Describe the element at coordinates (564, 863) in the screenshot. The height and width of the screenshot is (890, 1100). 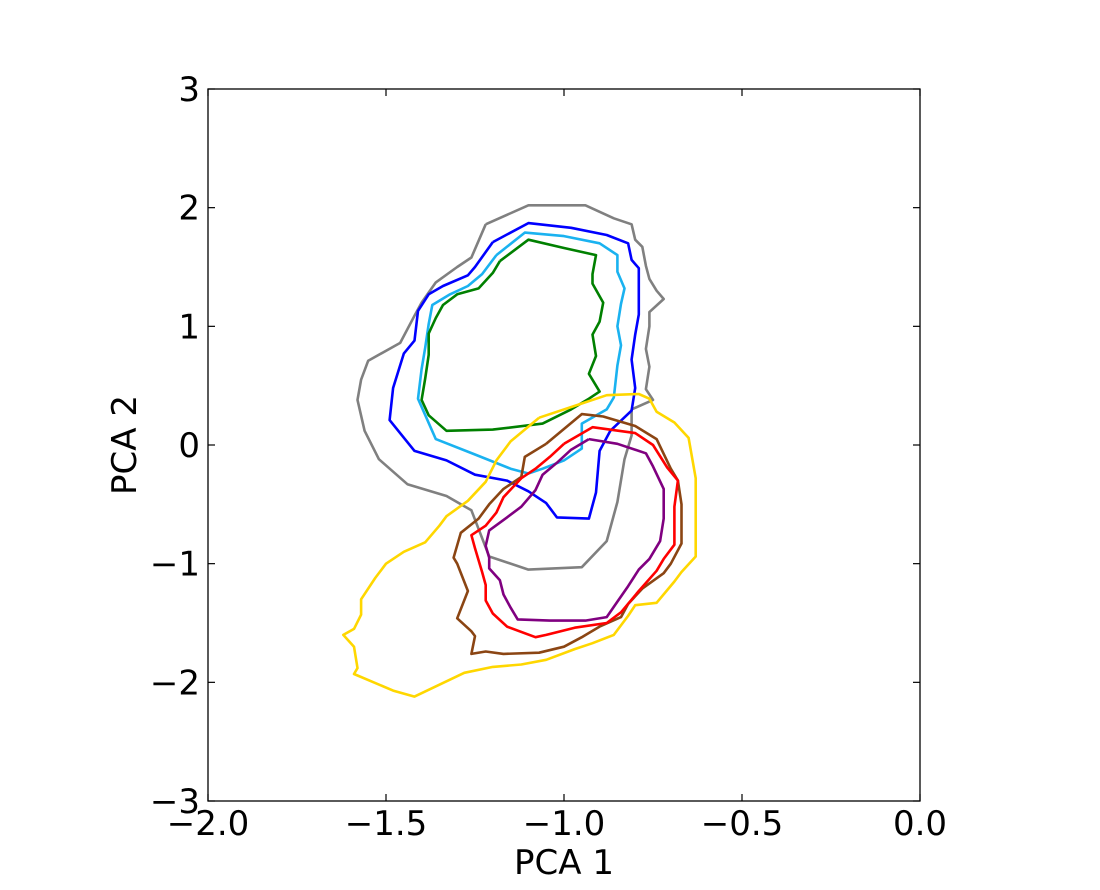
I see `x-axis-label: PCA 1` at that location.